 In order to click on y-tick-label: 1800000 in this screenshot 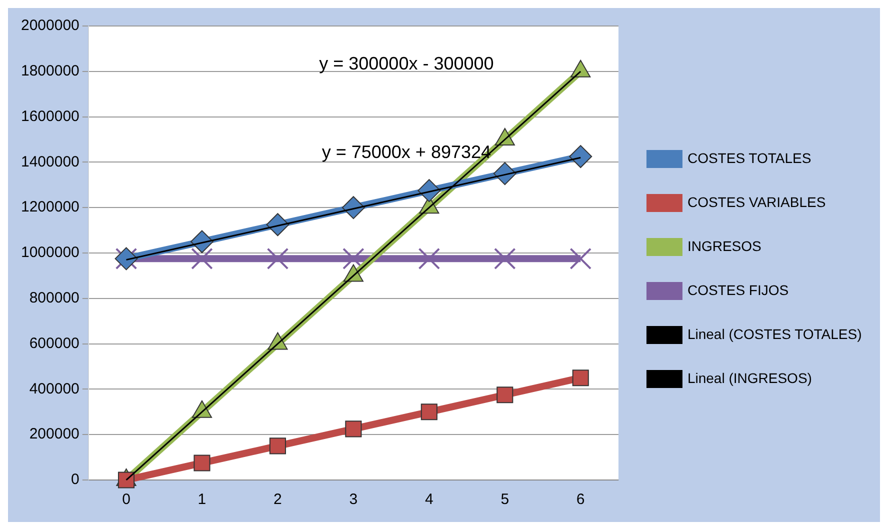, I will do `click(50, 71)`.